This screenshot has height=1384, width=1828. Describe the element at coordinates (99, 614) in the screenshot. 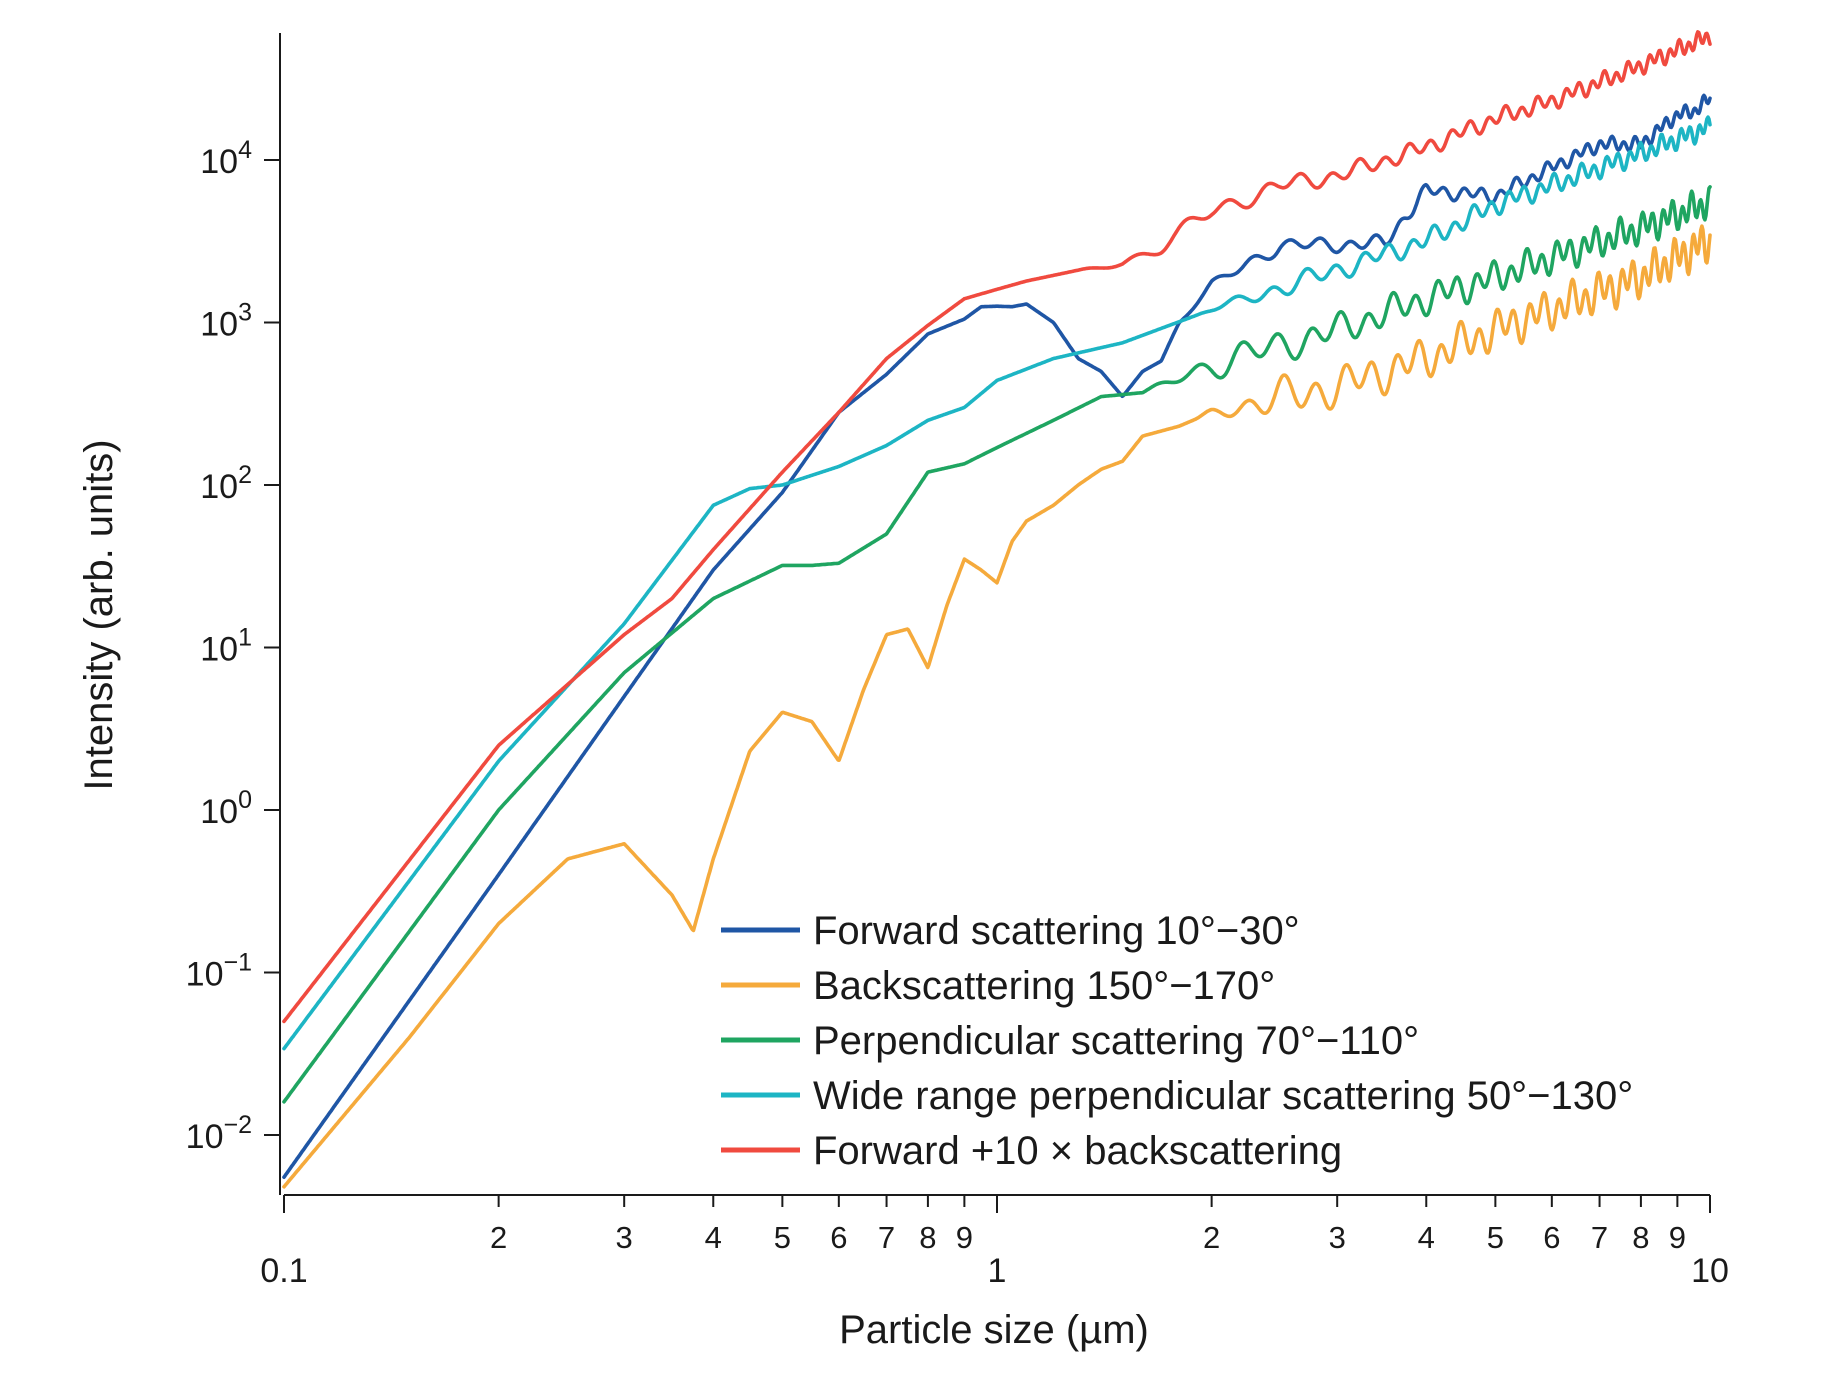

I see `y-axis-label: Intensity (arb. units)` at that location.